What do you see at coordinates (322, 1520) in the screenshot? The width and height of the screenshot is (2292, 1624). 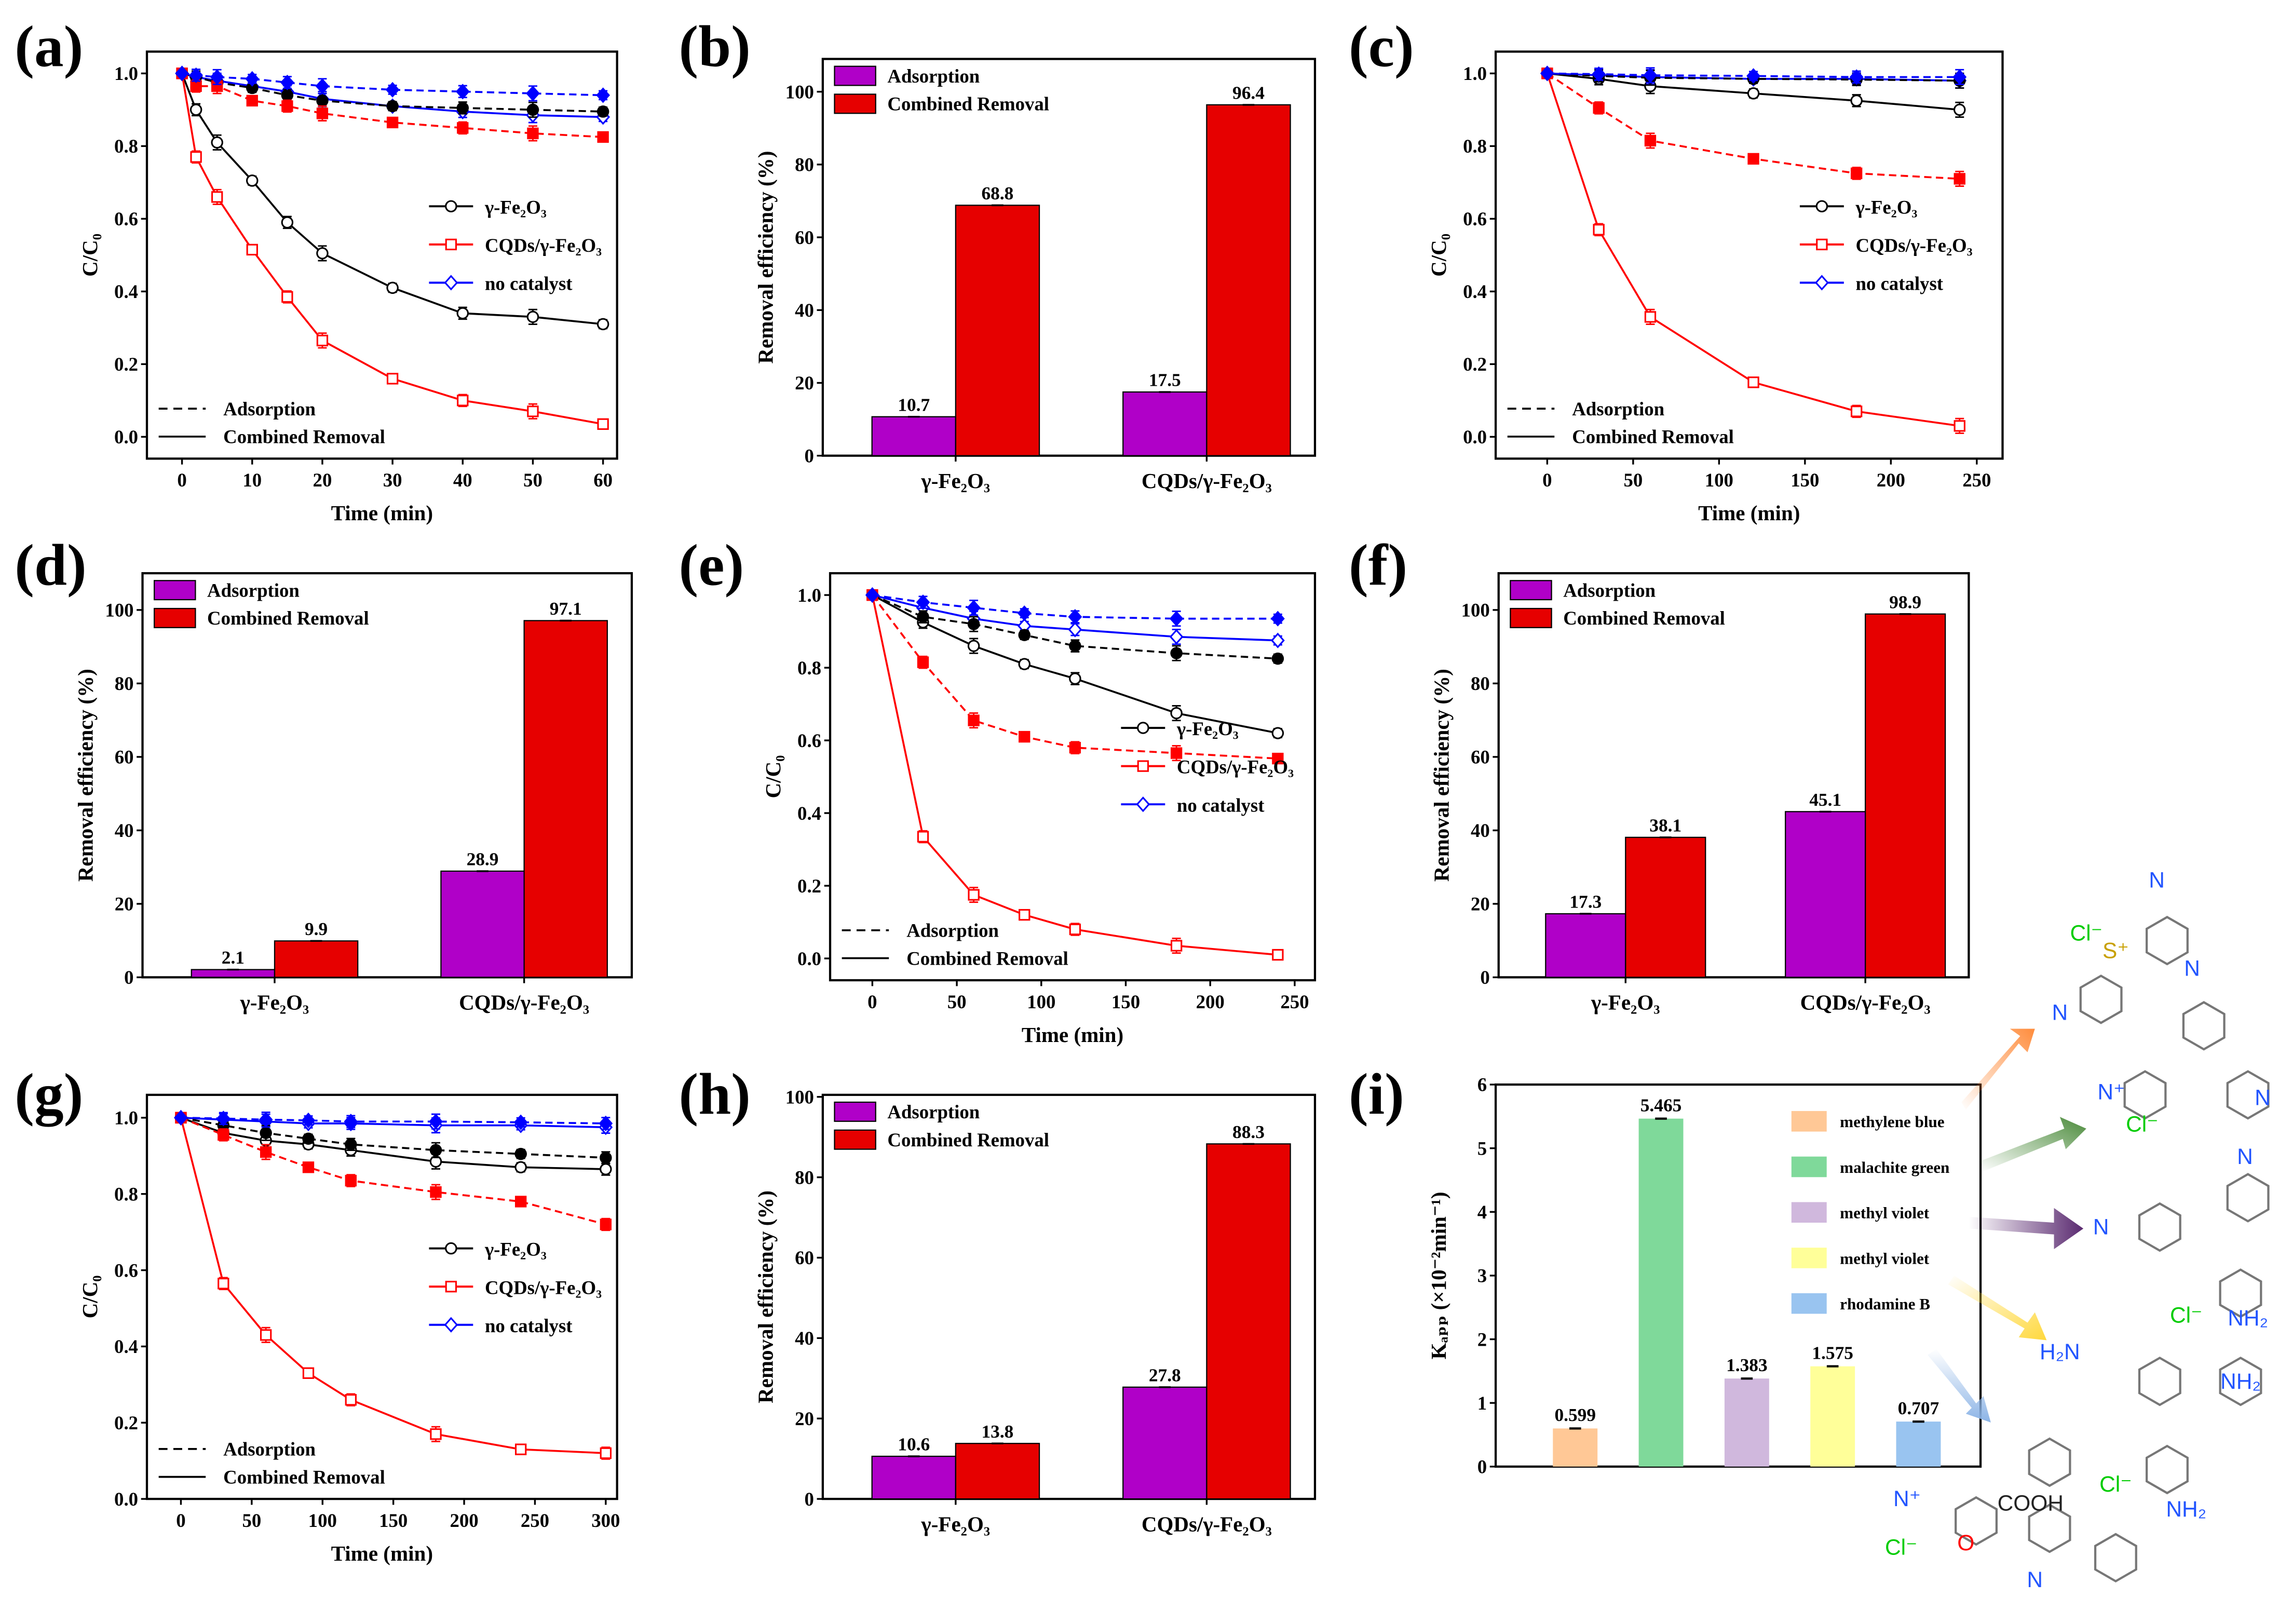 I see `x-tick-label: 100` at bounding box center [322, 1520].